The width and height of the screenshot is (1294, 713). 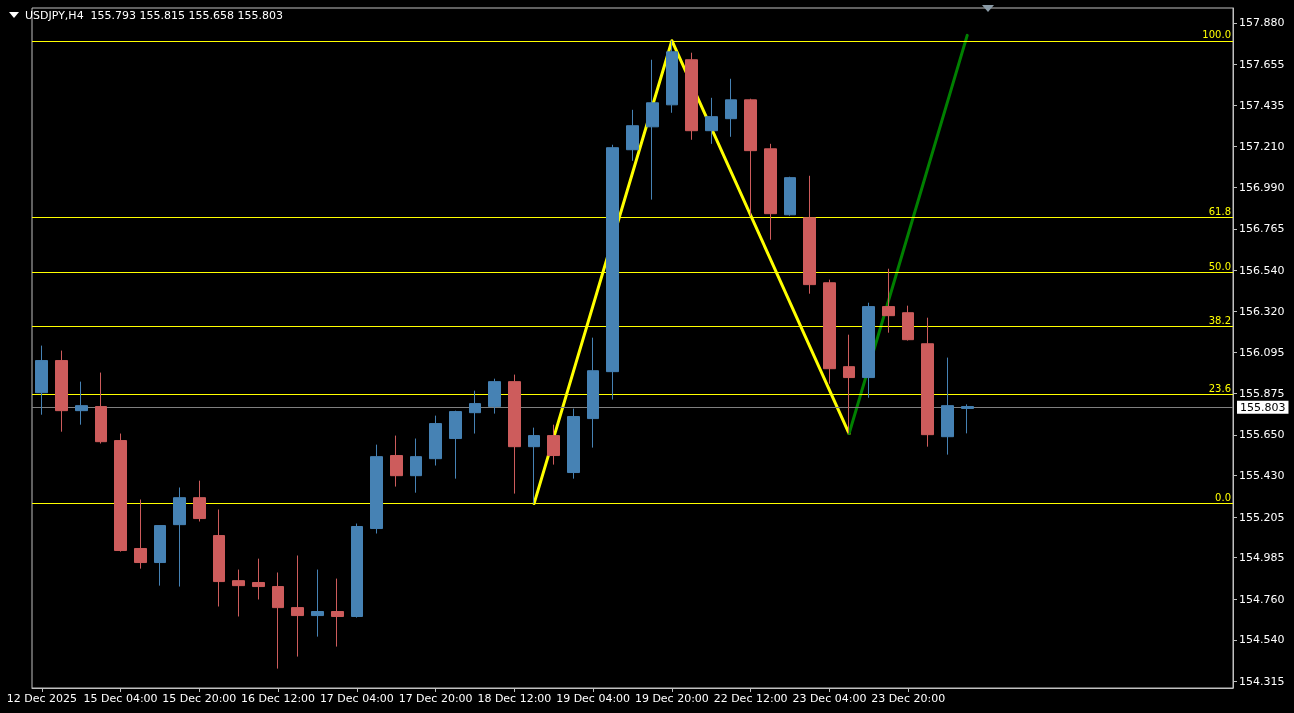 What do you see at coordinates (1223, 498) in the screenshot?
I see `annotation: 0.0` at bounding box center [1223, 498].